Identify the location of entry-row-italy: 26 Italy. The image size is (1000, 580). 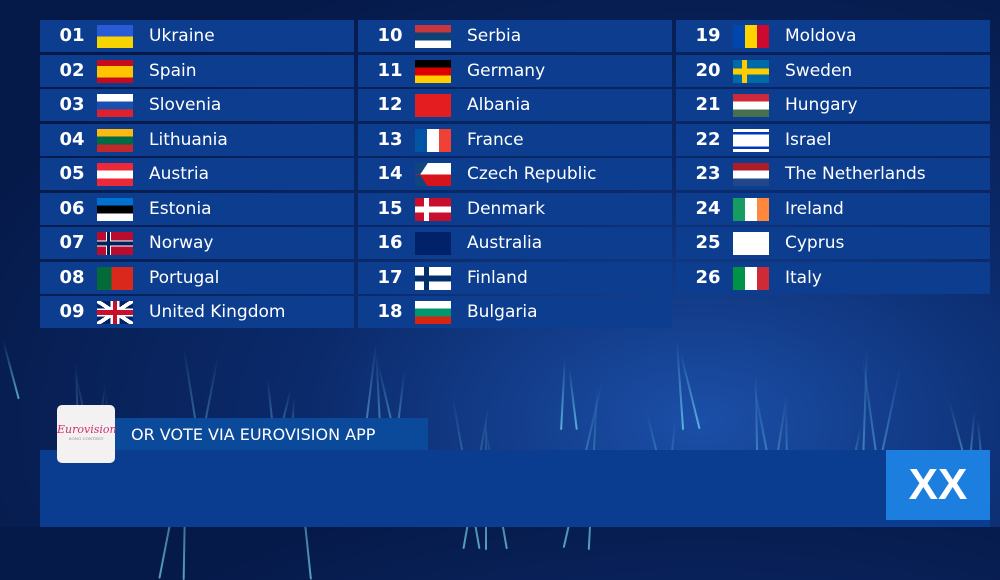
(833, 277).